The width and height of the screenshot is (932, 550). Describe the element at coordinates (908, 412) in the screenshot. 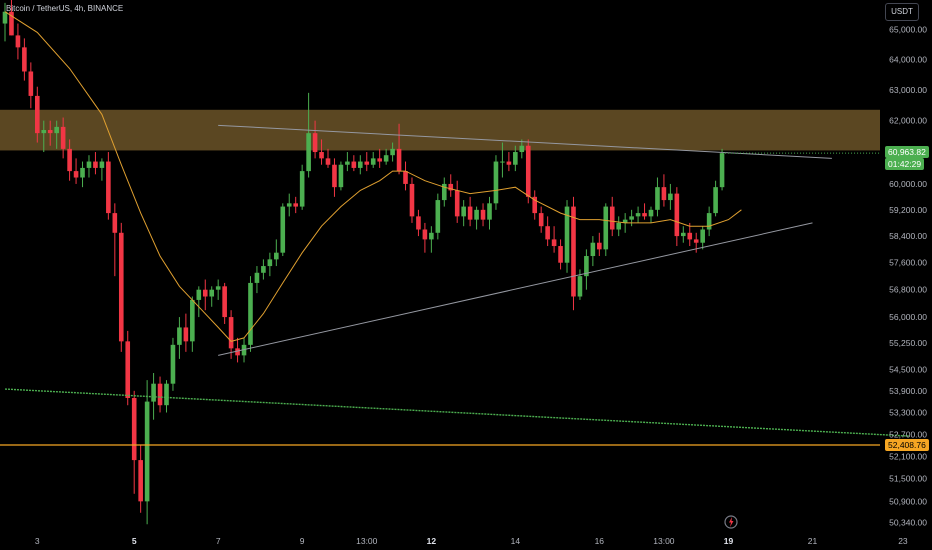

I see `y-tick-label: 53,300.00` at that location.